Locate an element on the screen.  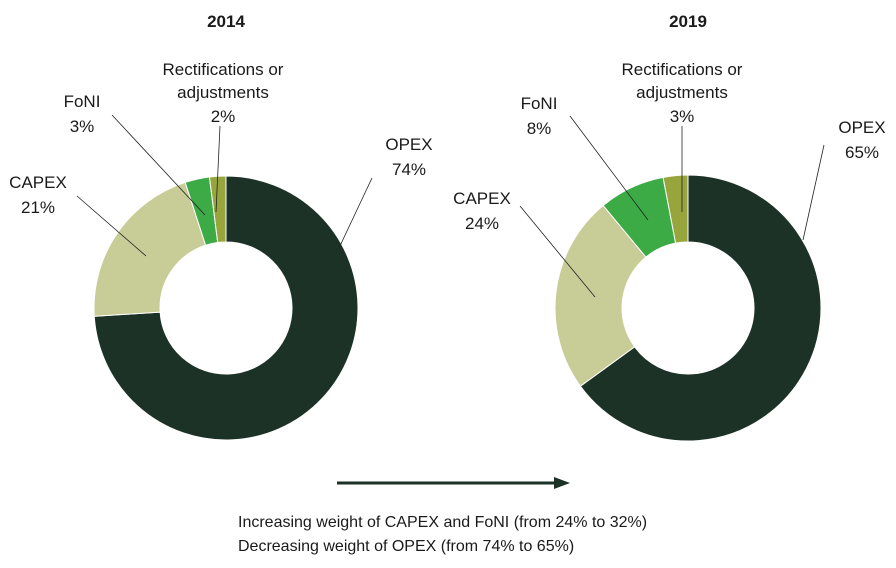
slice-capex-2014 is located at coordinates (150, 249).